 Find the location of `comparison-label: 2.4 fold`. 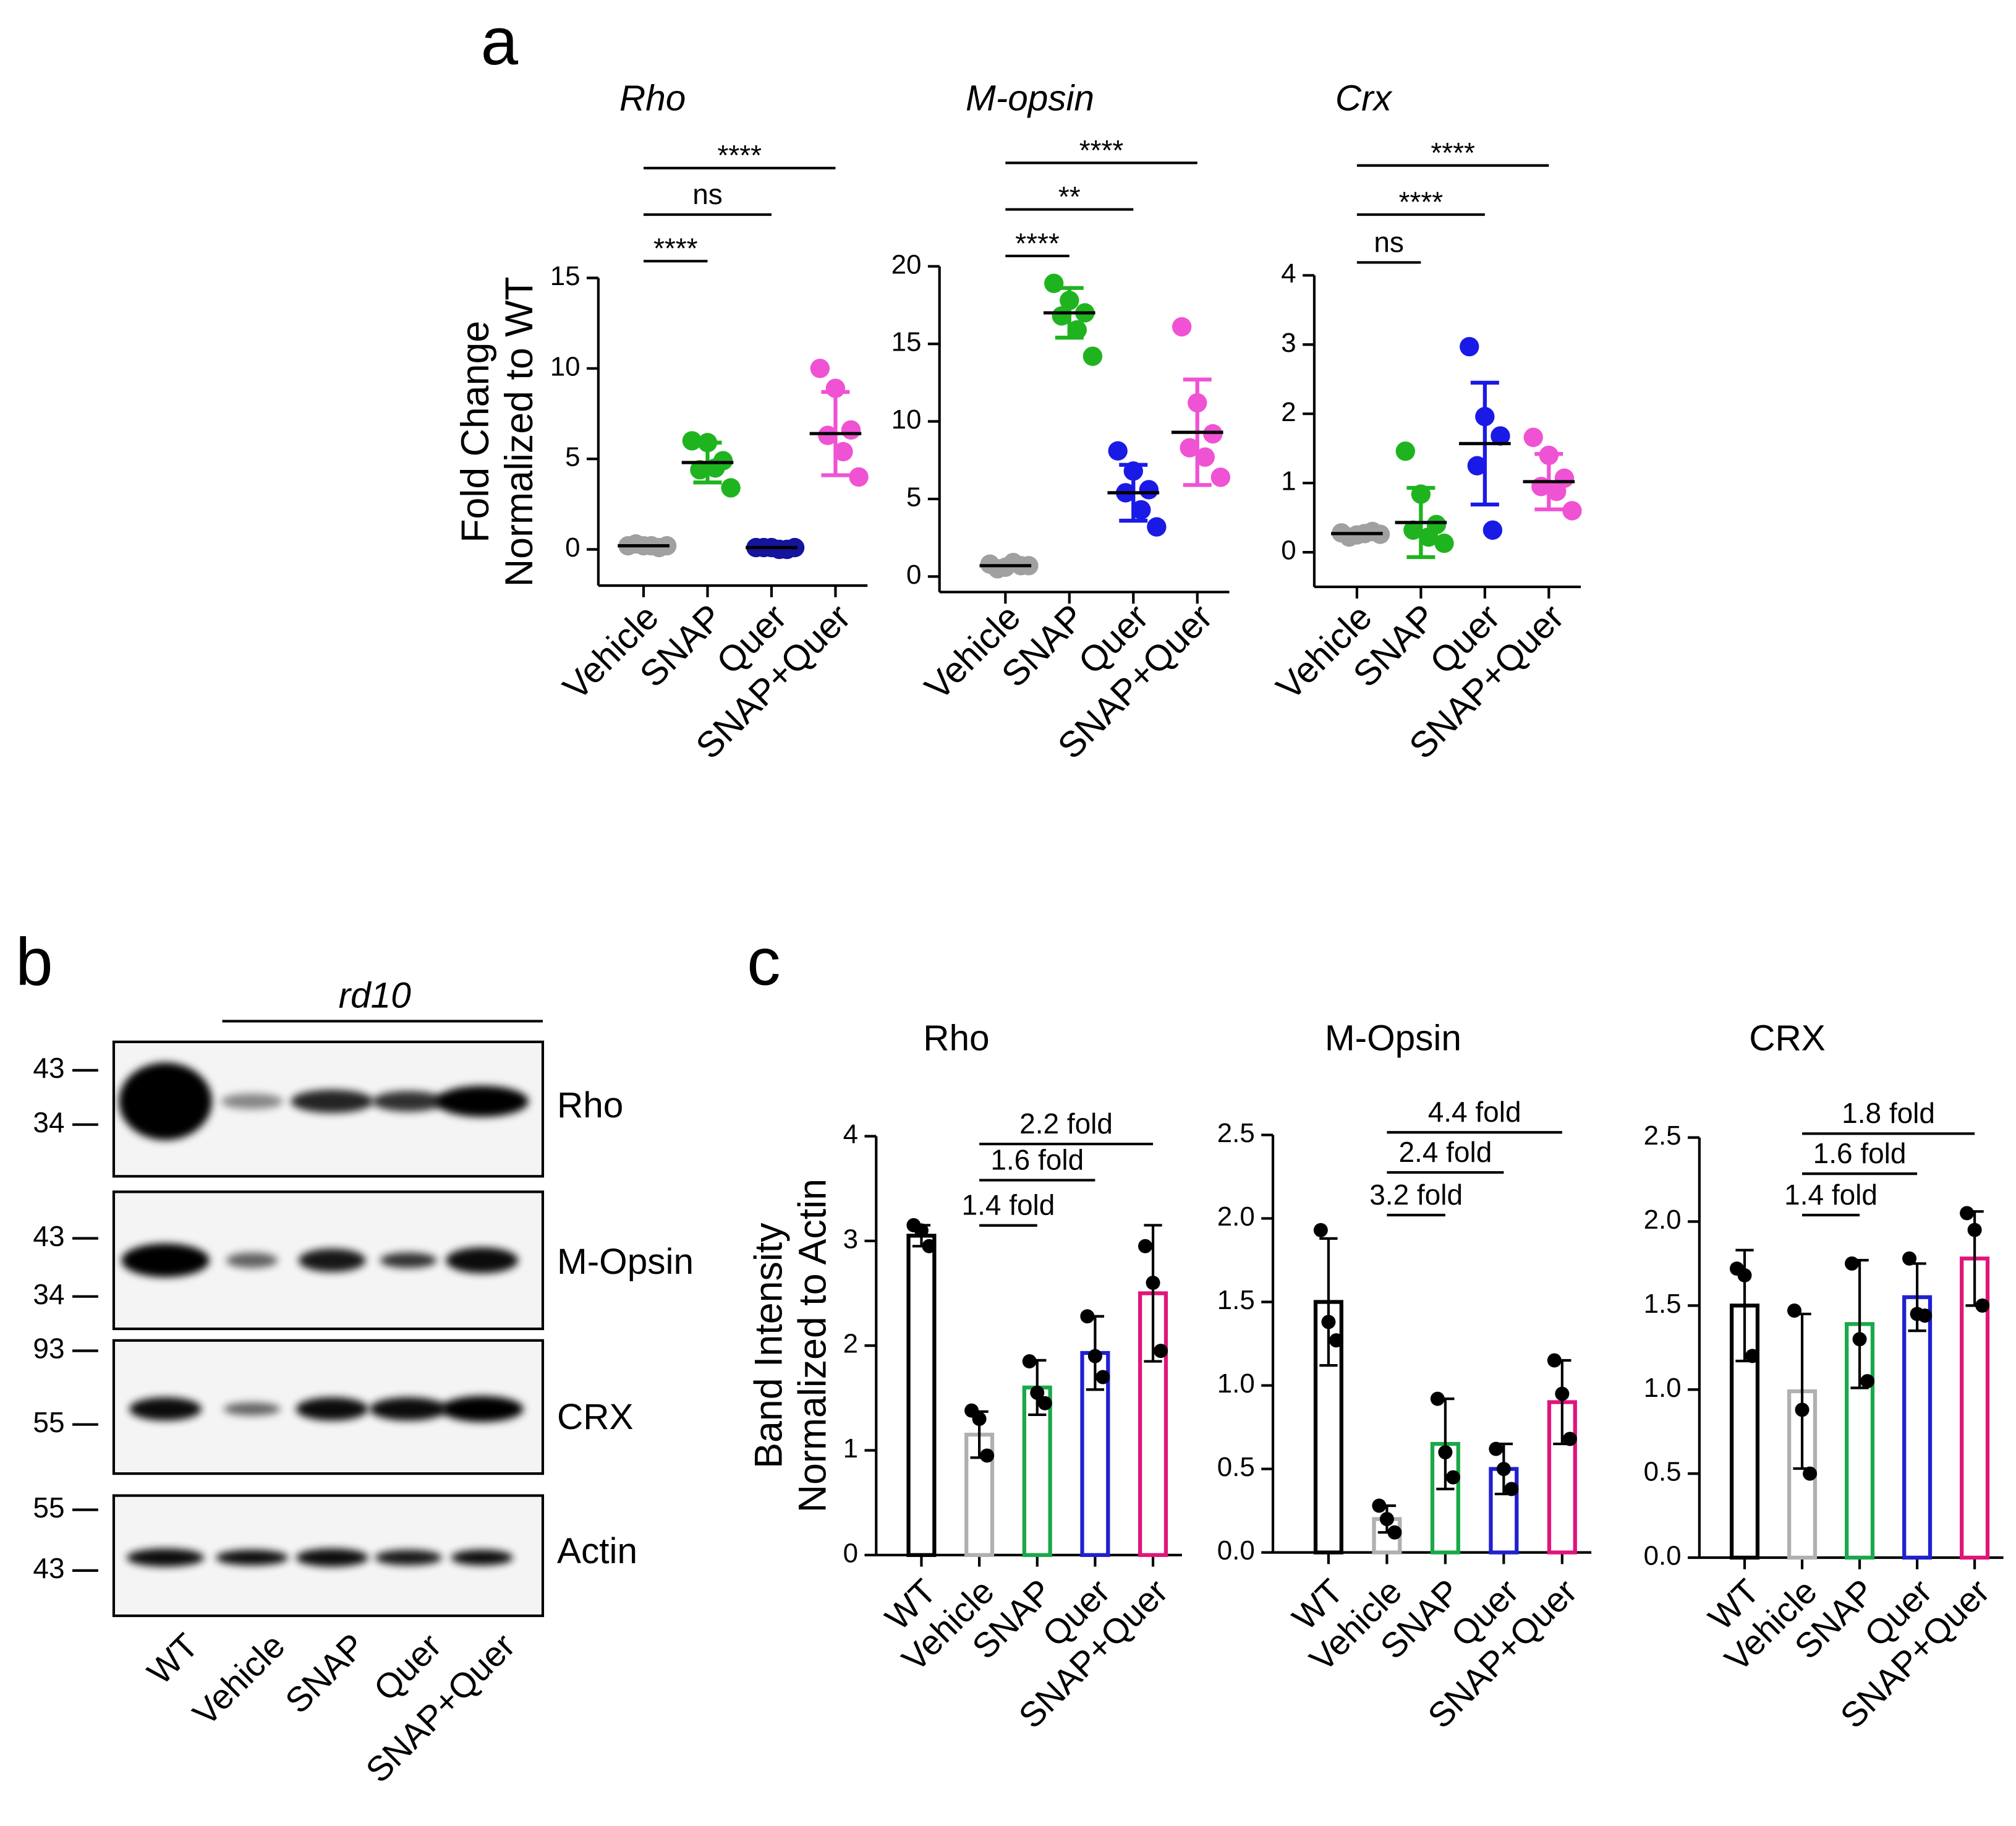

comparison-label: 2.4 fold is located at coordinates (1445, 1152).